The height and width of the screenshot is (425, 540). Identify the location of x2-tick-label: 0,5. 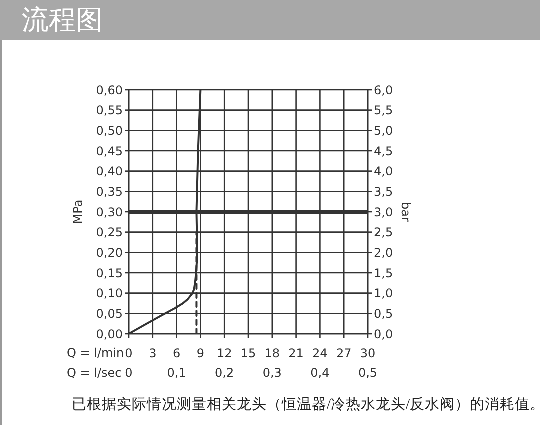
(368, 373).